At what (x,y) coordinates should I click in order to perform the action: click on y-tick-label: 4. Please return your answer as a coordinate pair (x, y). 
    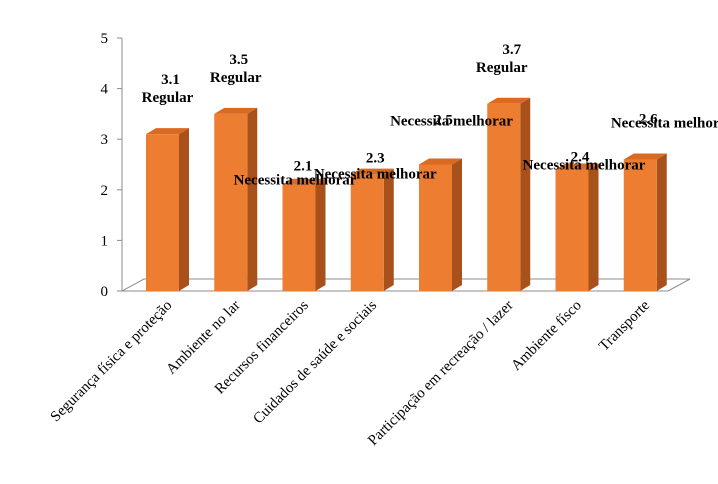
    Looking at the image, I should click on (105, 90).